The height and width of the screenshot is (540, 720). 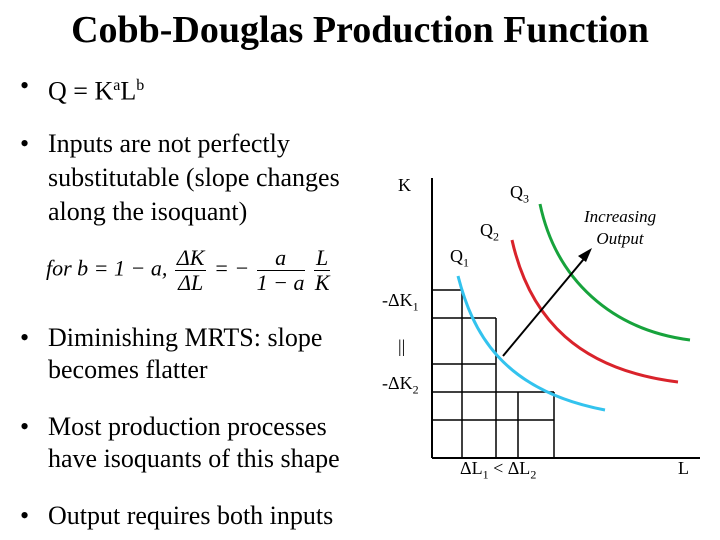 What do you see at coordinates (545, 305) in the screenshot?
I see `increasing-output-arrow` at bounding box center [545, 305].